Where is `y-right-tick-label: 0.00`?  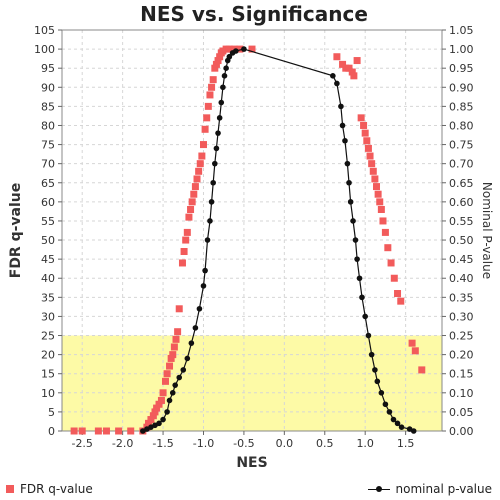
y-right-tick-label: 0.00 is located at coordinates (461, 431).